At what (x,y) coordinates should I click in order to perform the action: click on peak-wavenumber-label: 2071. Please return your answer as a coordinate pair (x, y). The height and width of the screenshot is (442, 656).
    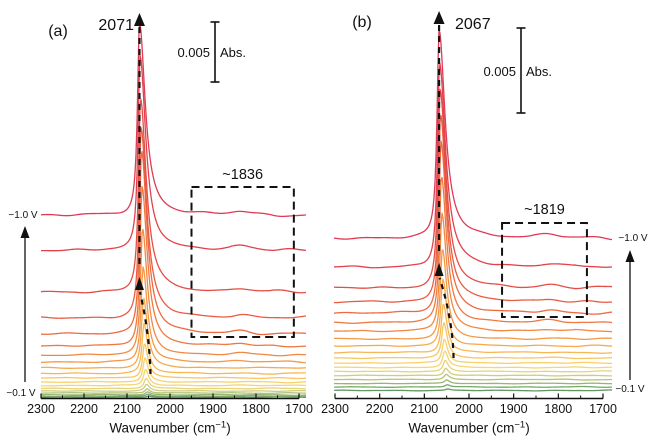
    Looking at the image, I should click on (116, 25).